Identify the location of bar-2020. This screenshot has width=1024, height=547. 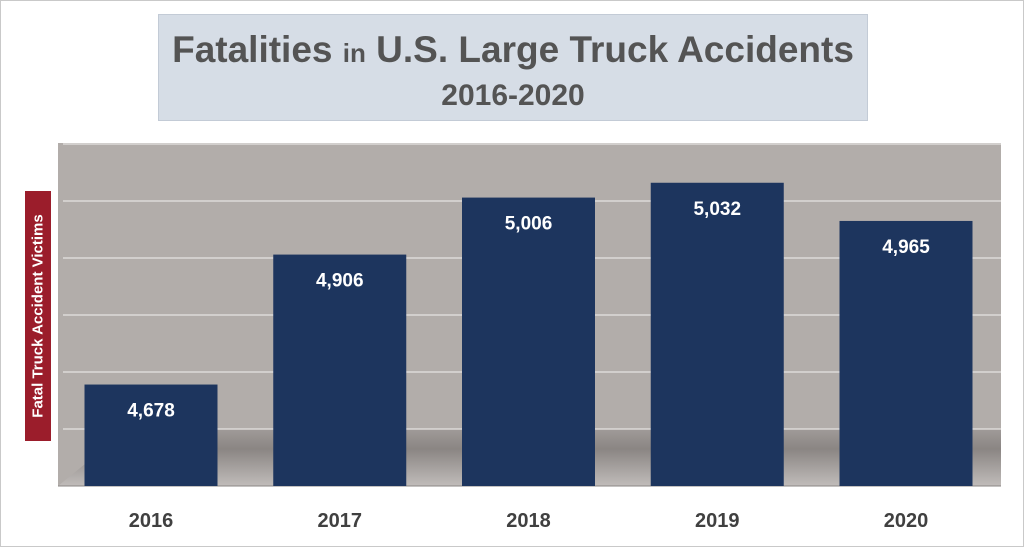
(906, 353).